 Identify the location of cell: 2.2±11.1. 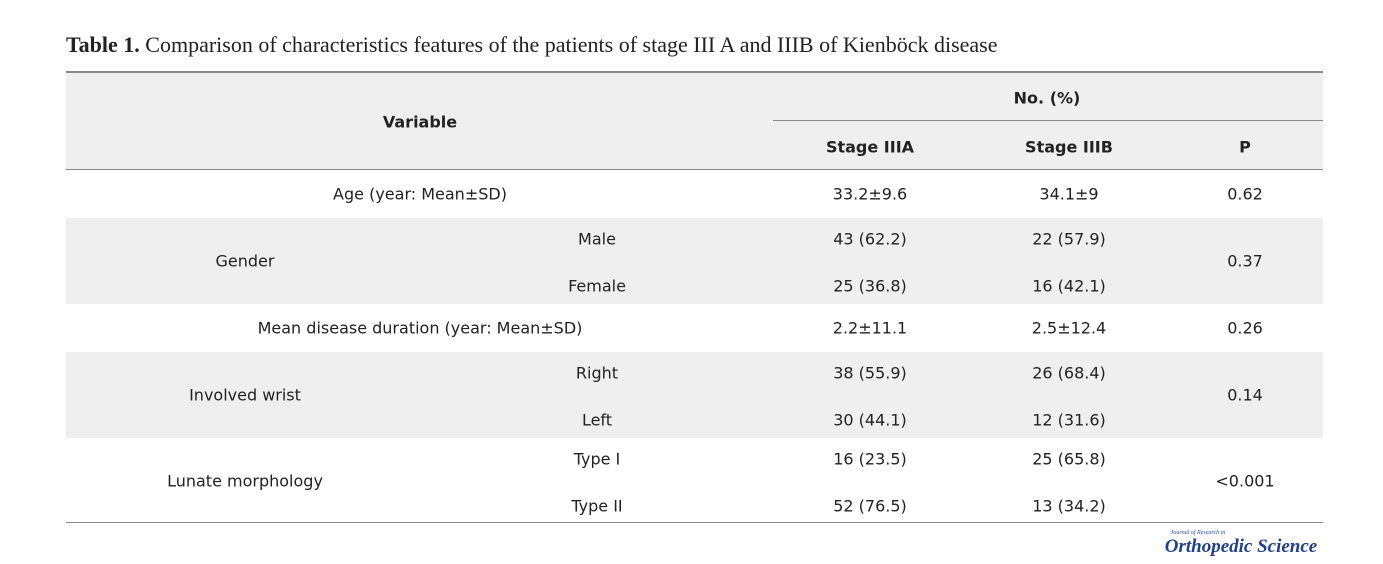
(870, 328).